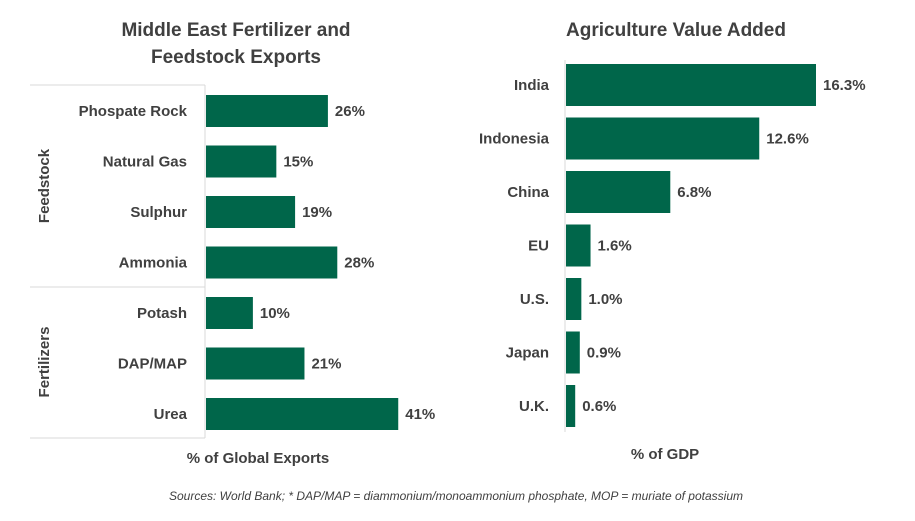 This screenshot has width=915, height=521. What do you see at coordinates (162, 313) in the screenshot?
I see `category-label-potash: Potash` at bounding box center [162, 313].